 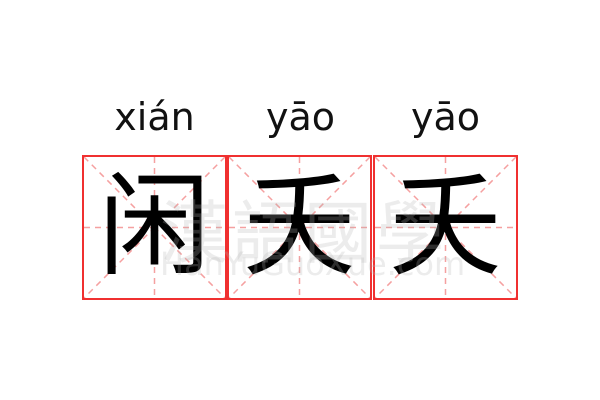 I want to click on grid-cell-1: 闲, so click(x=154, y=227).